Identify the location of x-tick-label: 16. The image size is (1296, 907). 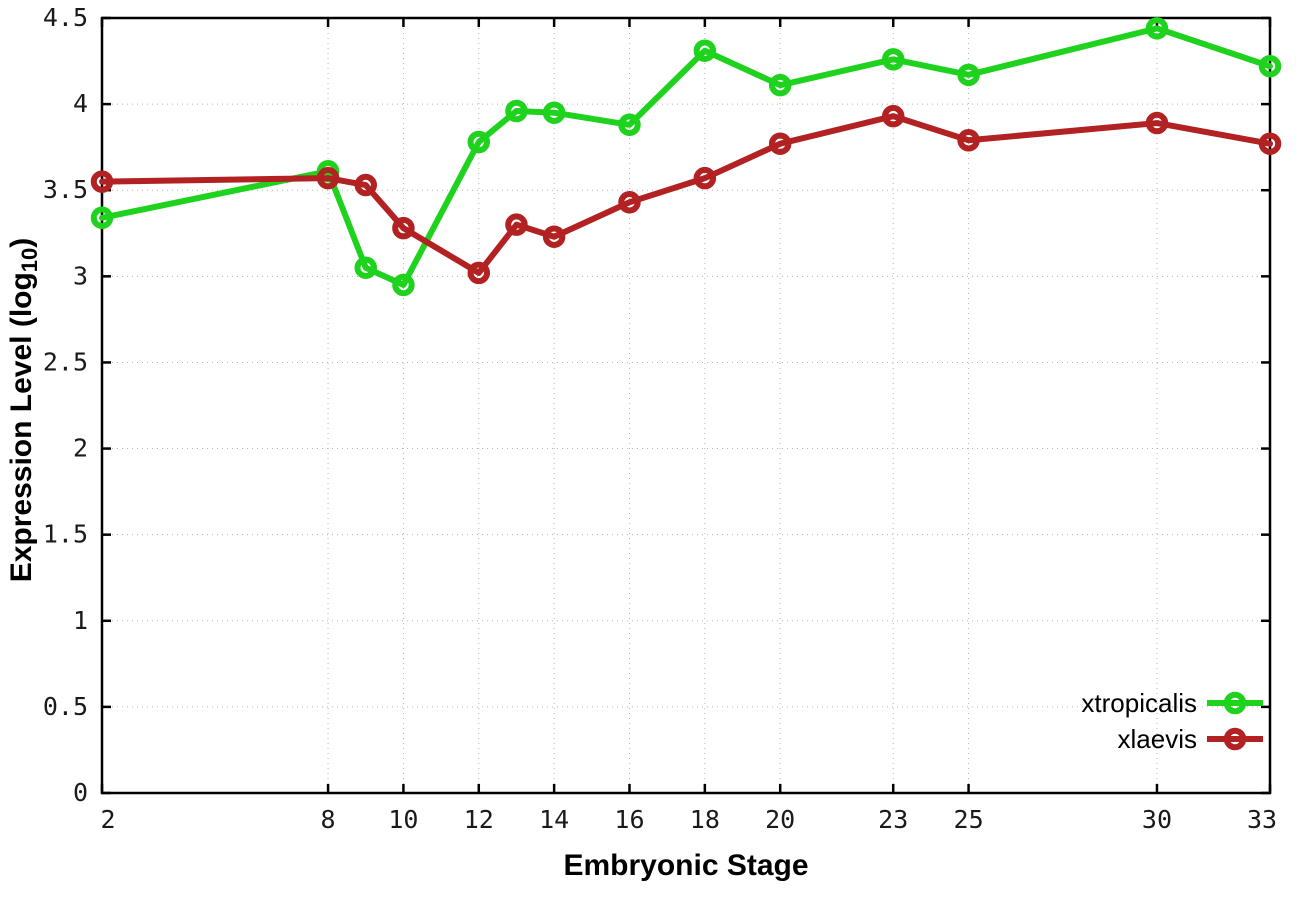
(629, 819).